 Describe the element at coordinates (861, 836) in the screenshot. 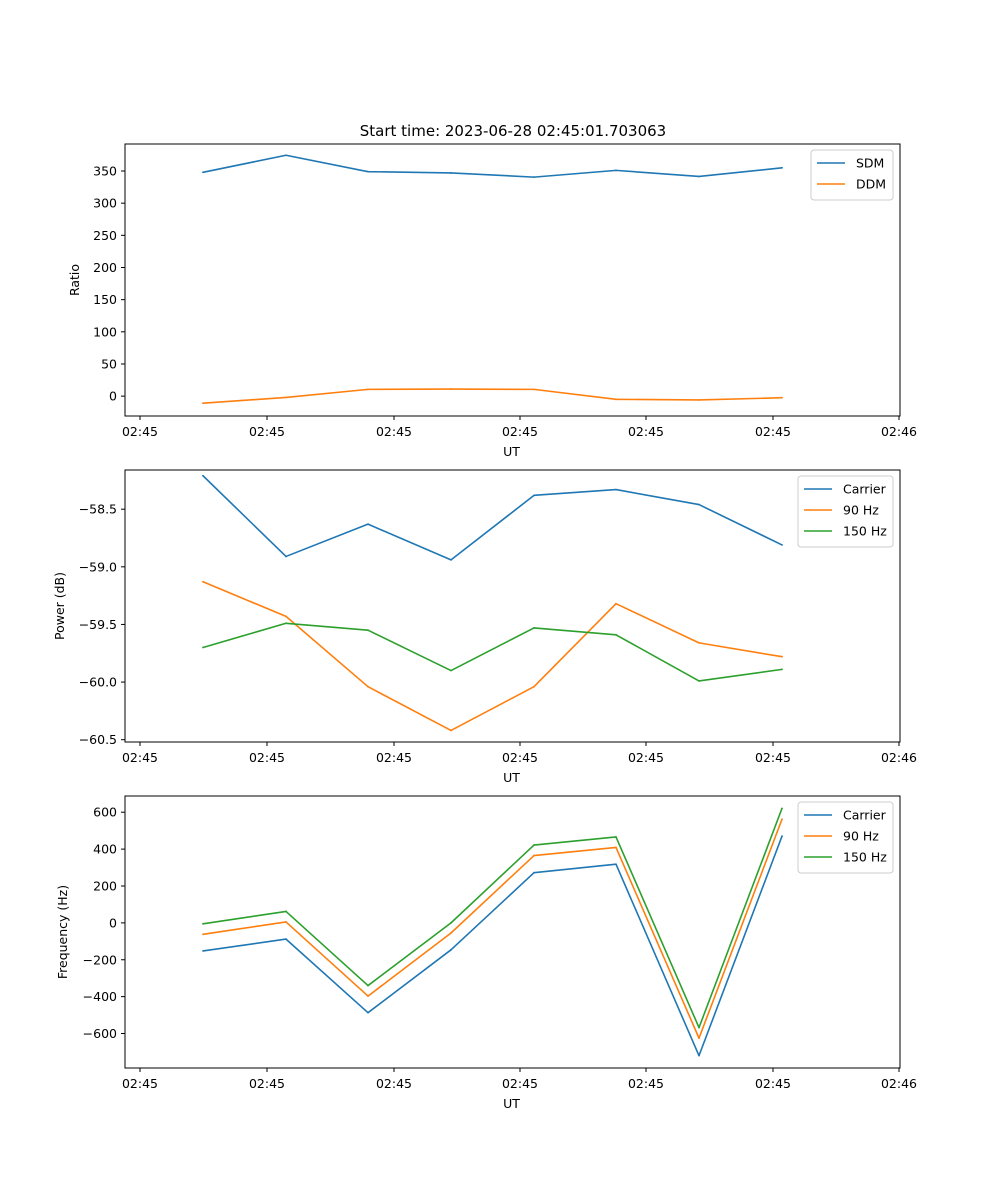

I see `frequency-legend-label: 90 Hz` at that location.